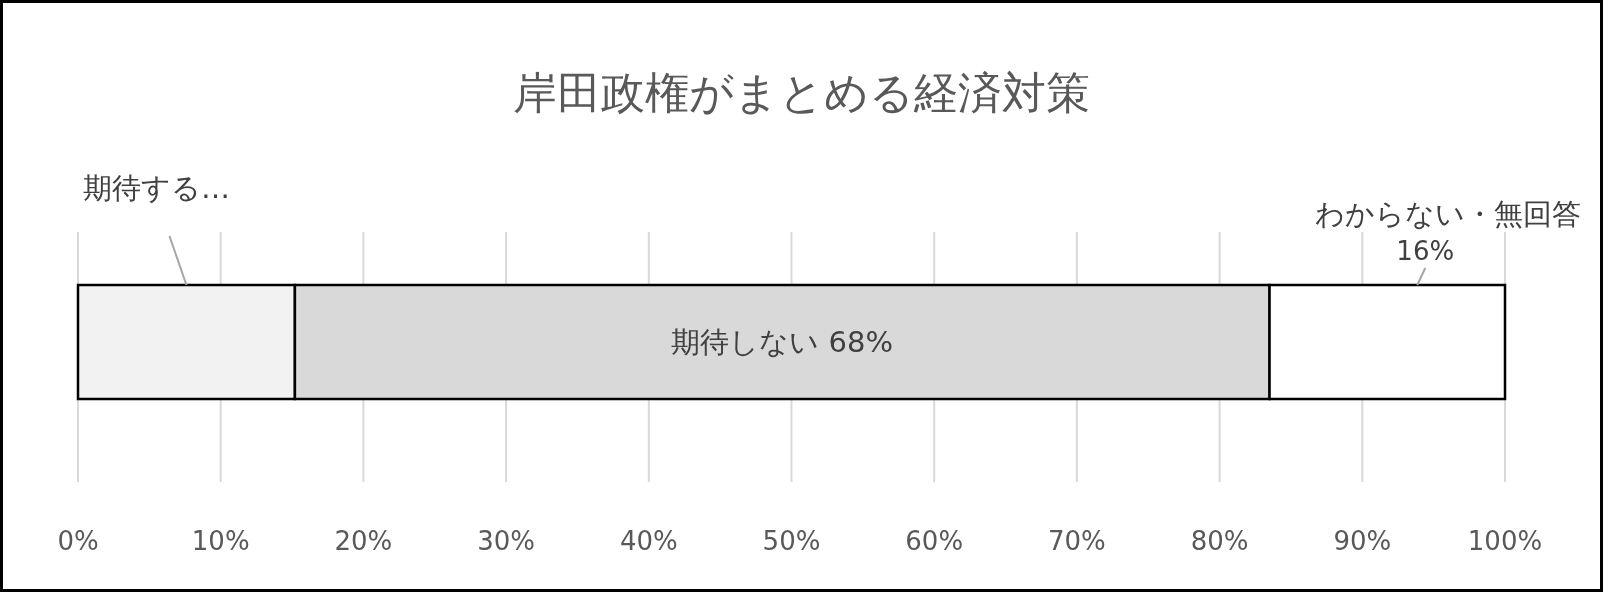 The height and width of the screenshot is (592, 1603). What do you see at coordinates (791, 541) in the screenshot?
I see `x-tick-label: 50%` at bounding box center [791, 541].